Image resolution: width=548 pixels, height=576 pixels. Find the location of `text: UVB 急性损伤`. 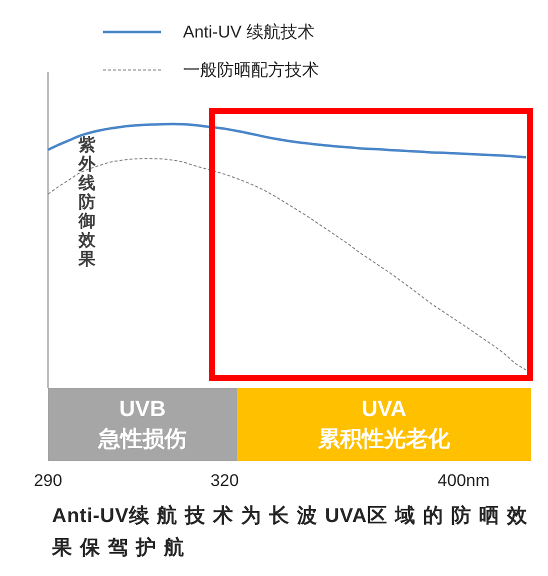

text: UVB 急性损伤 is located at coordinates (142, 424).